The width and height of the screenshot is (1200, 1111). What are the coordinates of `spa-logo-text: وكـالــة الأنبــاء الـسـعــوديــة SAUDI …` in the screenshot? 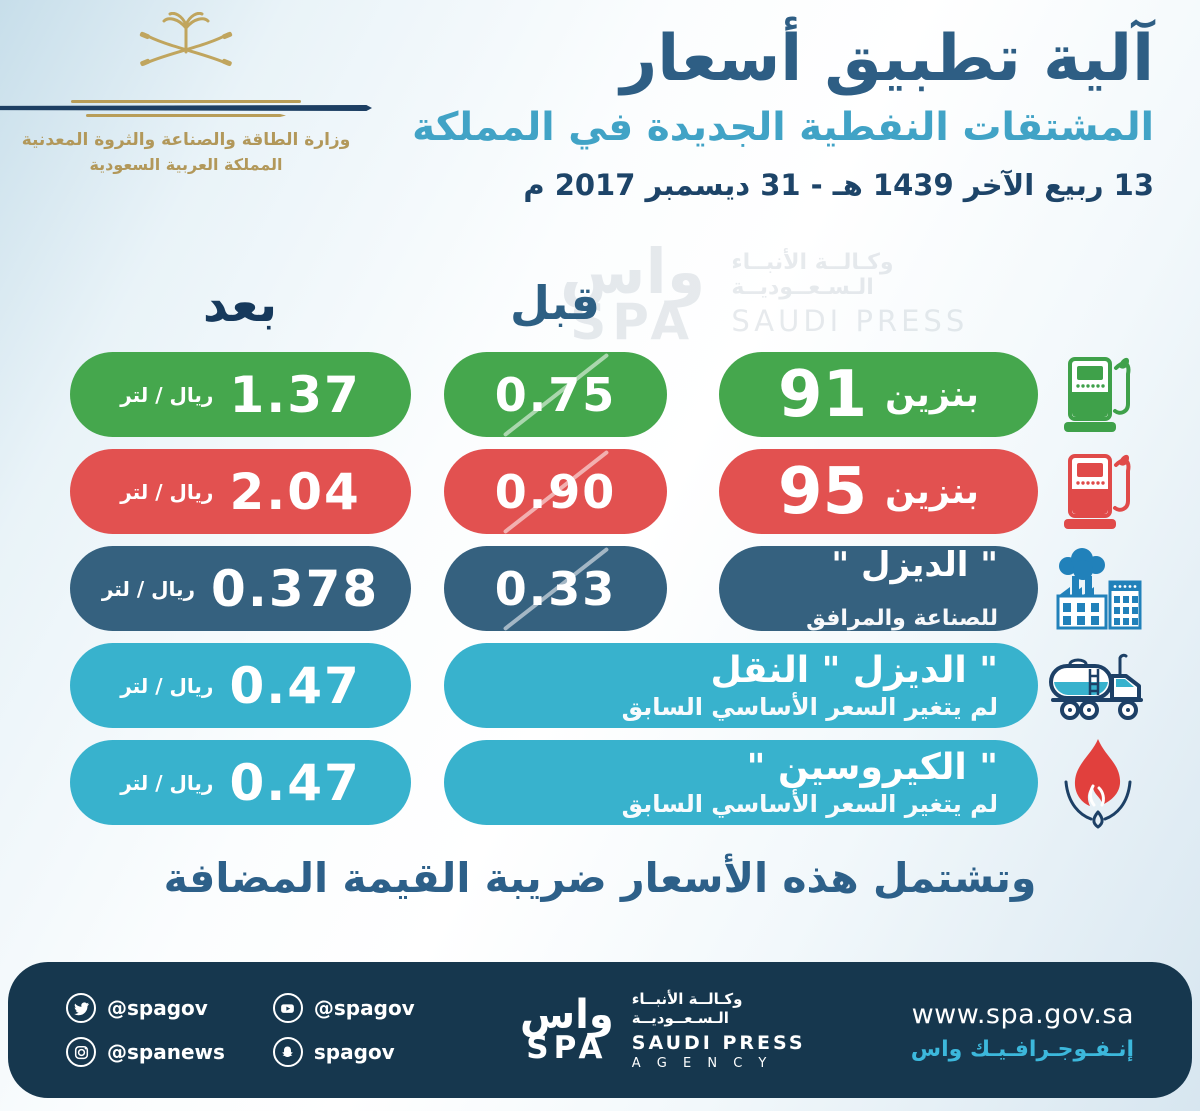 It's located at (718, 1030).